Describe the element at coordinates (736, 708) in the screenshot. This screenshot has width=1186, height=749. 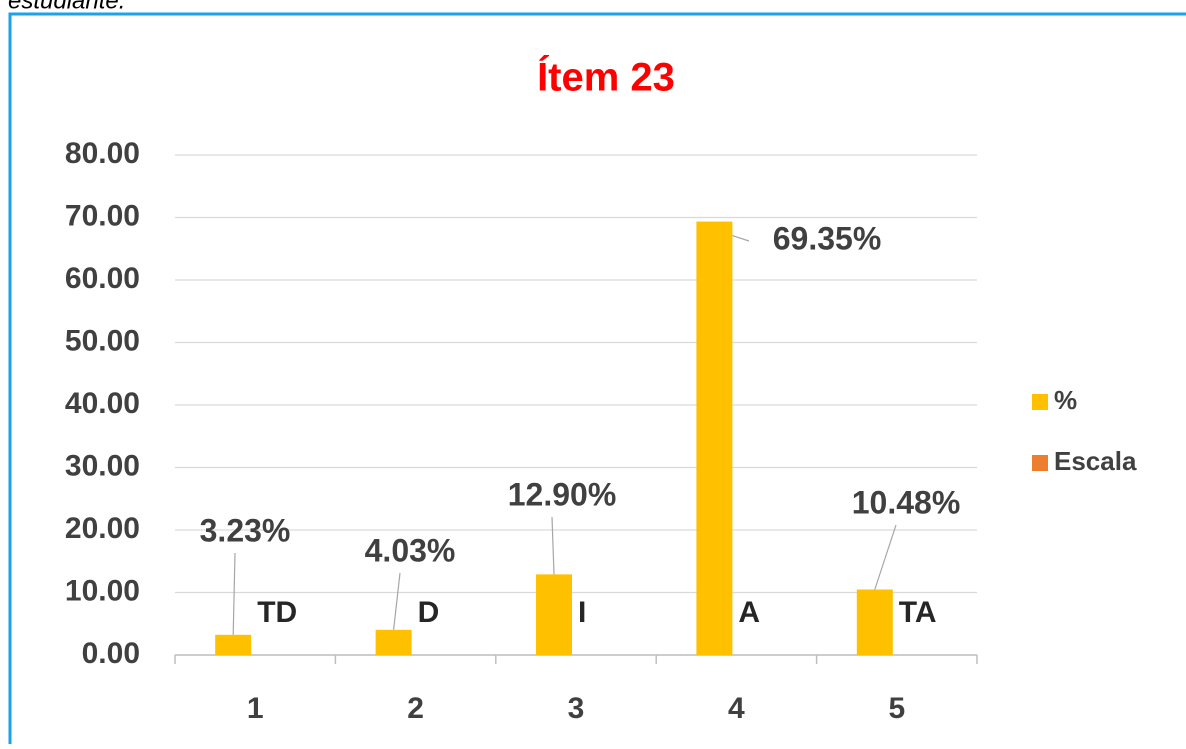
I see `x-tick-label: 4` at that location.